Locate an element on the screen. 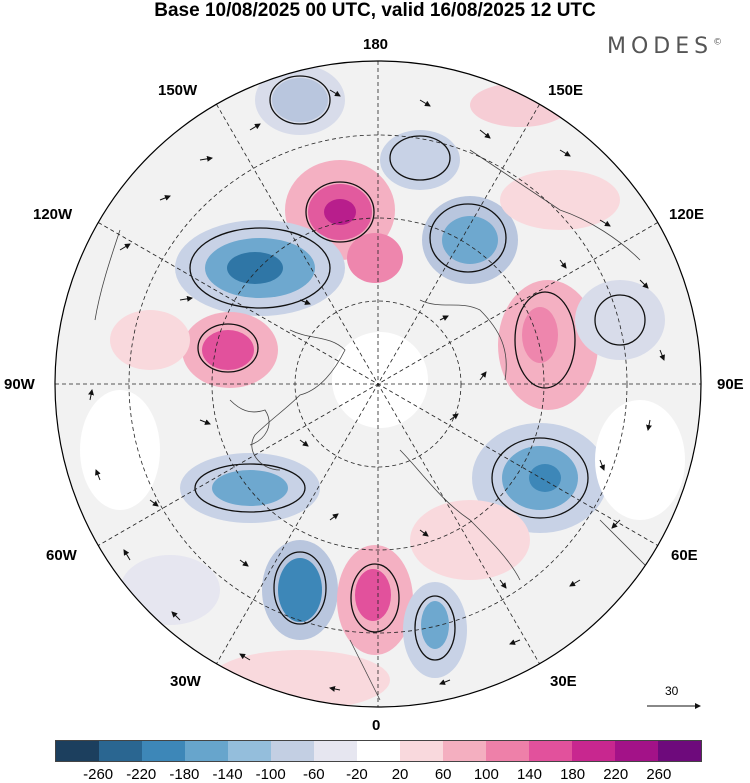 The image size is (750, 783). colorbar-tick-label: -260 is located at coordinates (98, 774).